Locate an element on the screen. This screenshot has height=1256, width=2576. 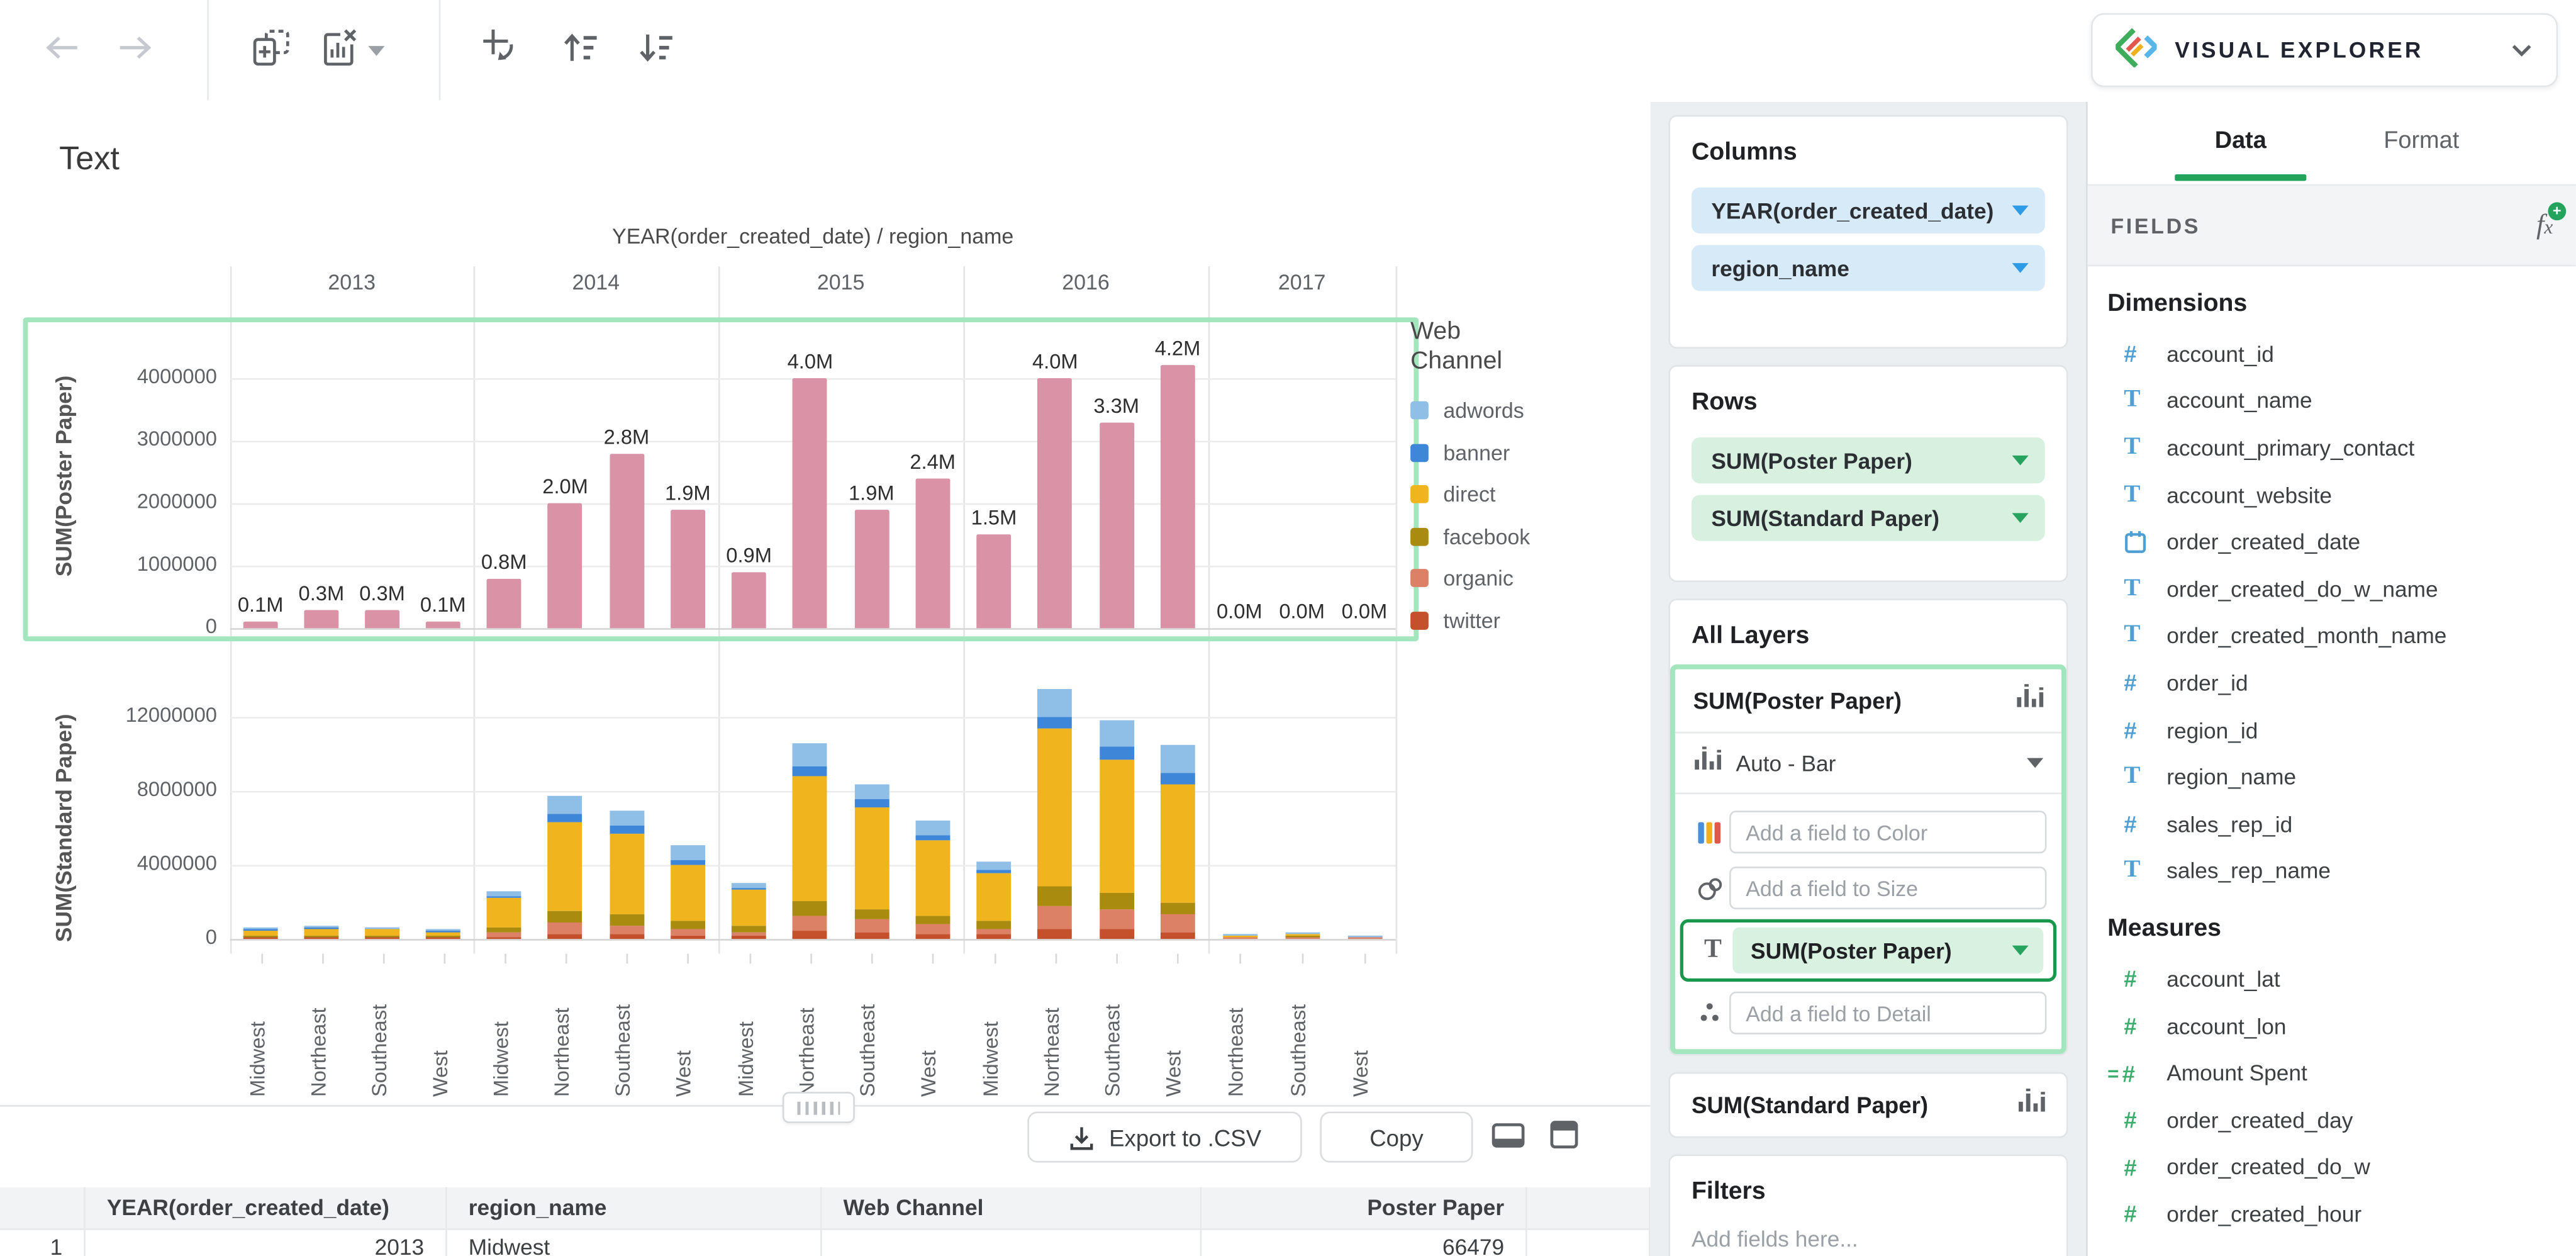
undo-button is located at coordinates (61, 51).